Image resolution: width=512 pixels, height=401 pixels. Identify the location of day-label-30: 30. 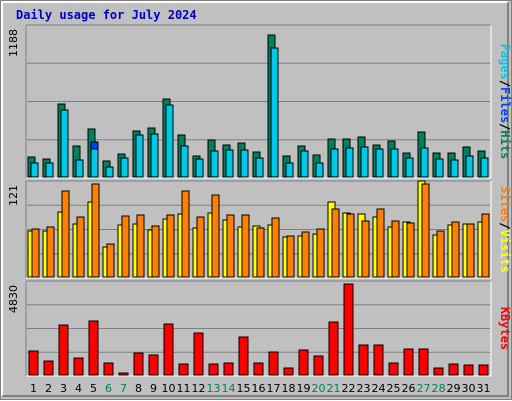
(469, 388).